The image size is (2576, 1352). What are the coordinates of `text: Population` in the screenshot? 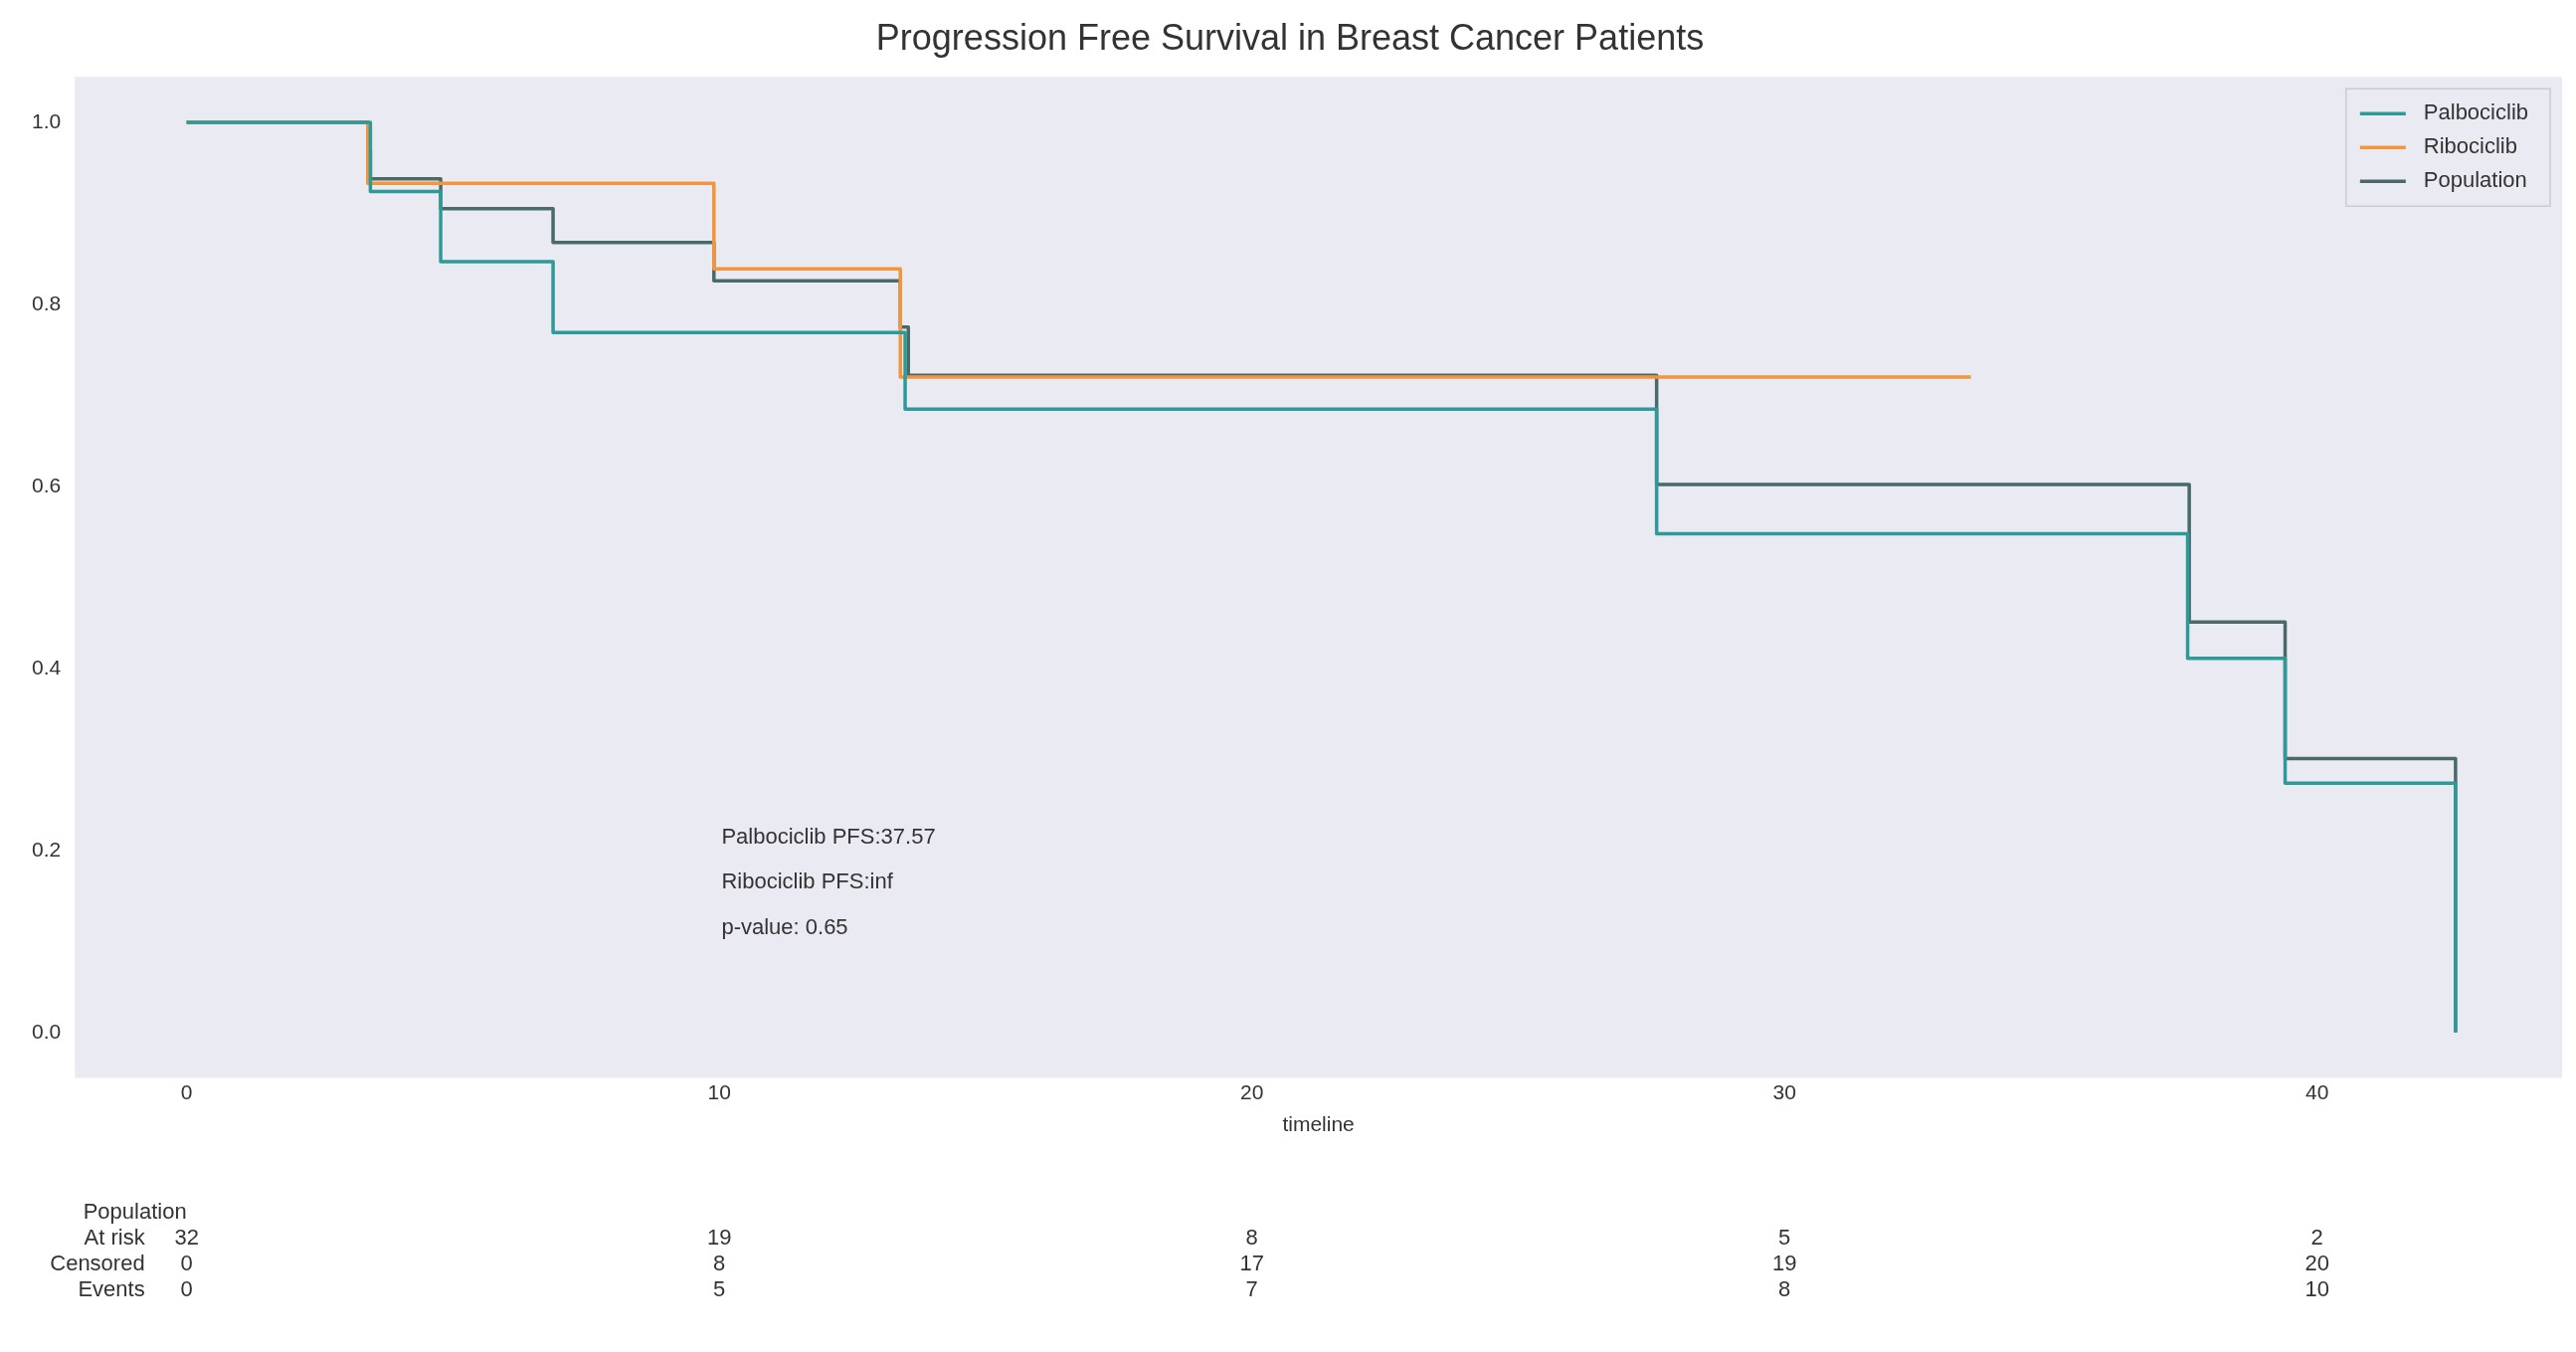 It's located at (135, 1211).